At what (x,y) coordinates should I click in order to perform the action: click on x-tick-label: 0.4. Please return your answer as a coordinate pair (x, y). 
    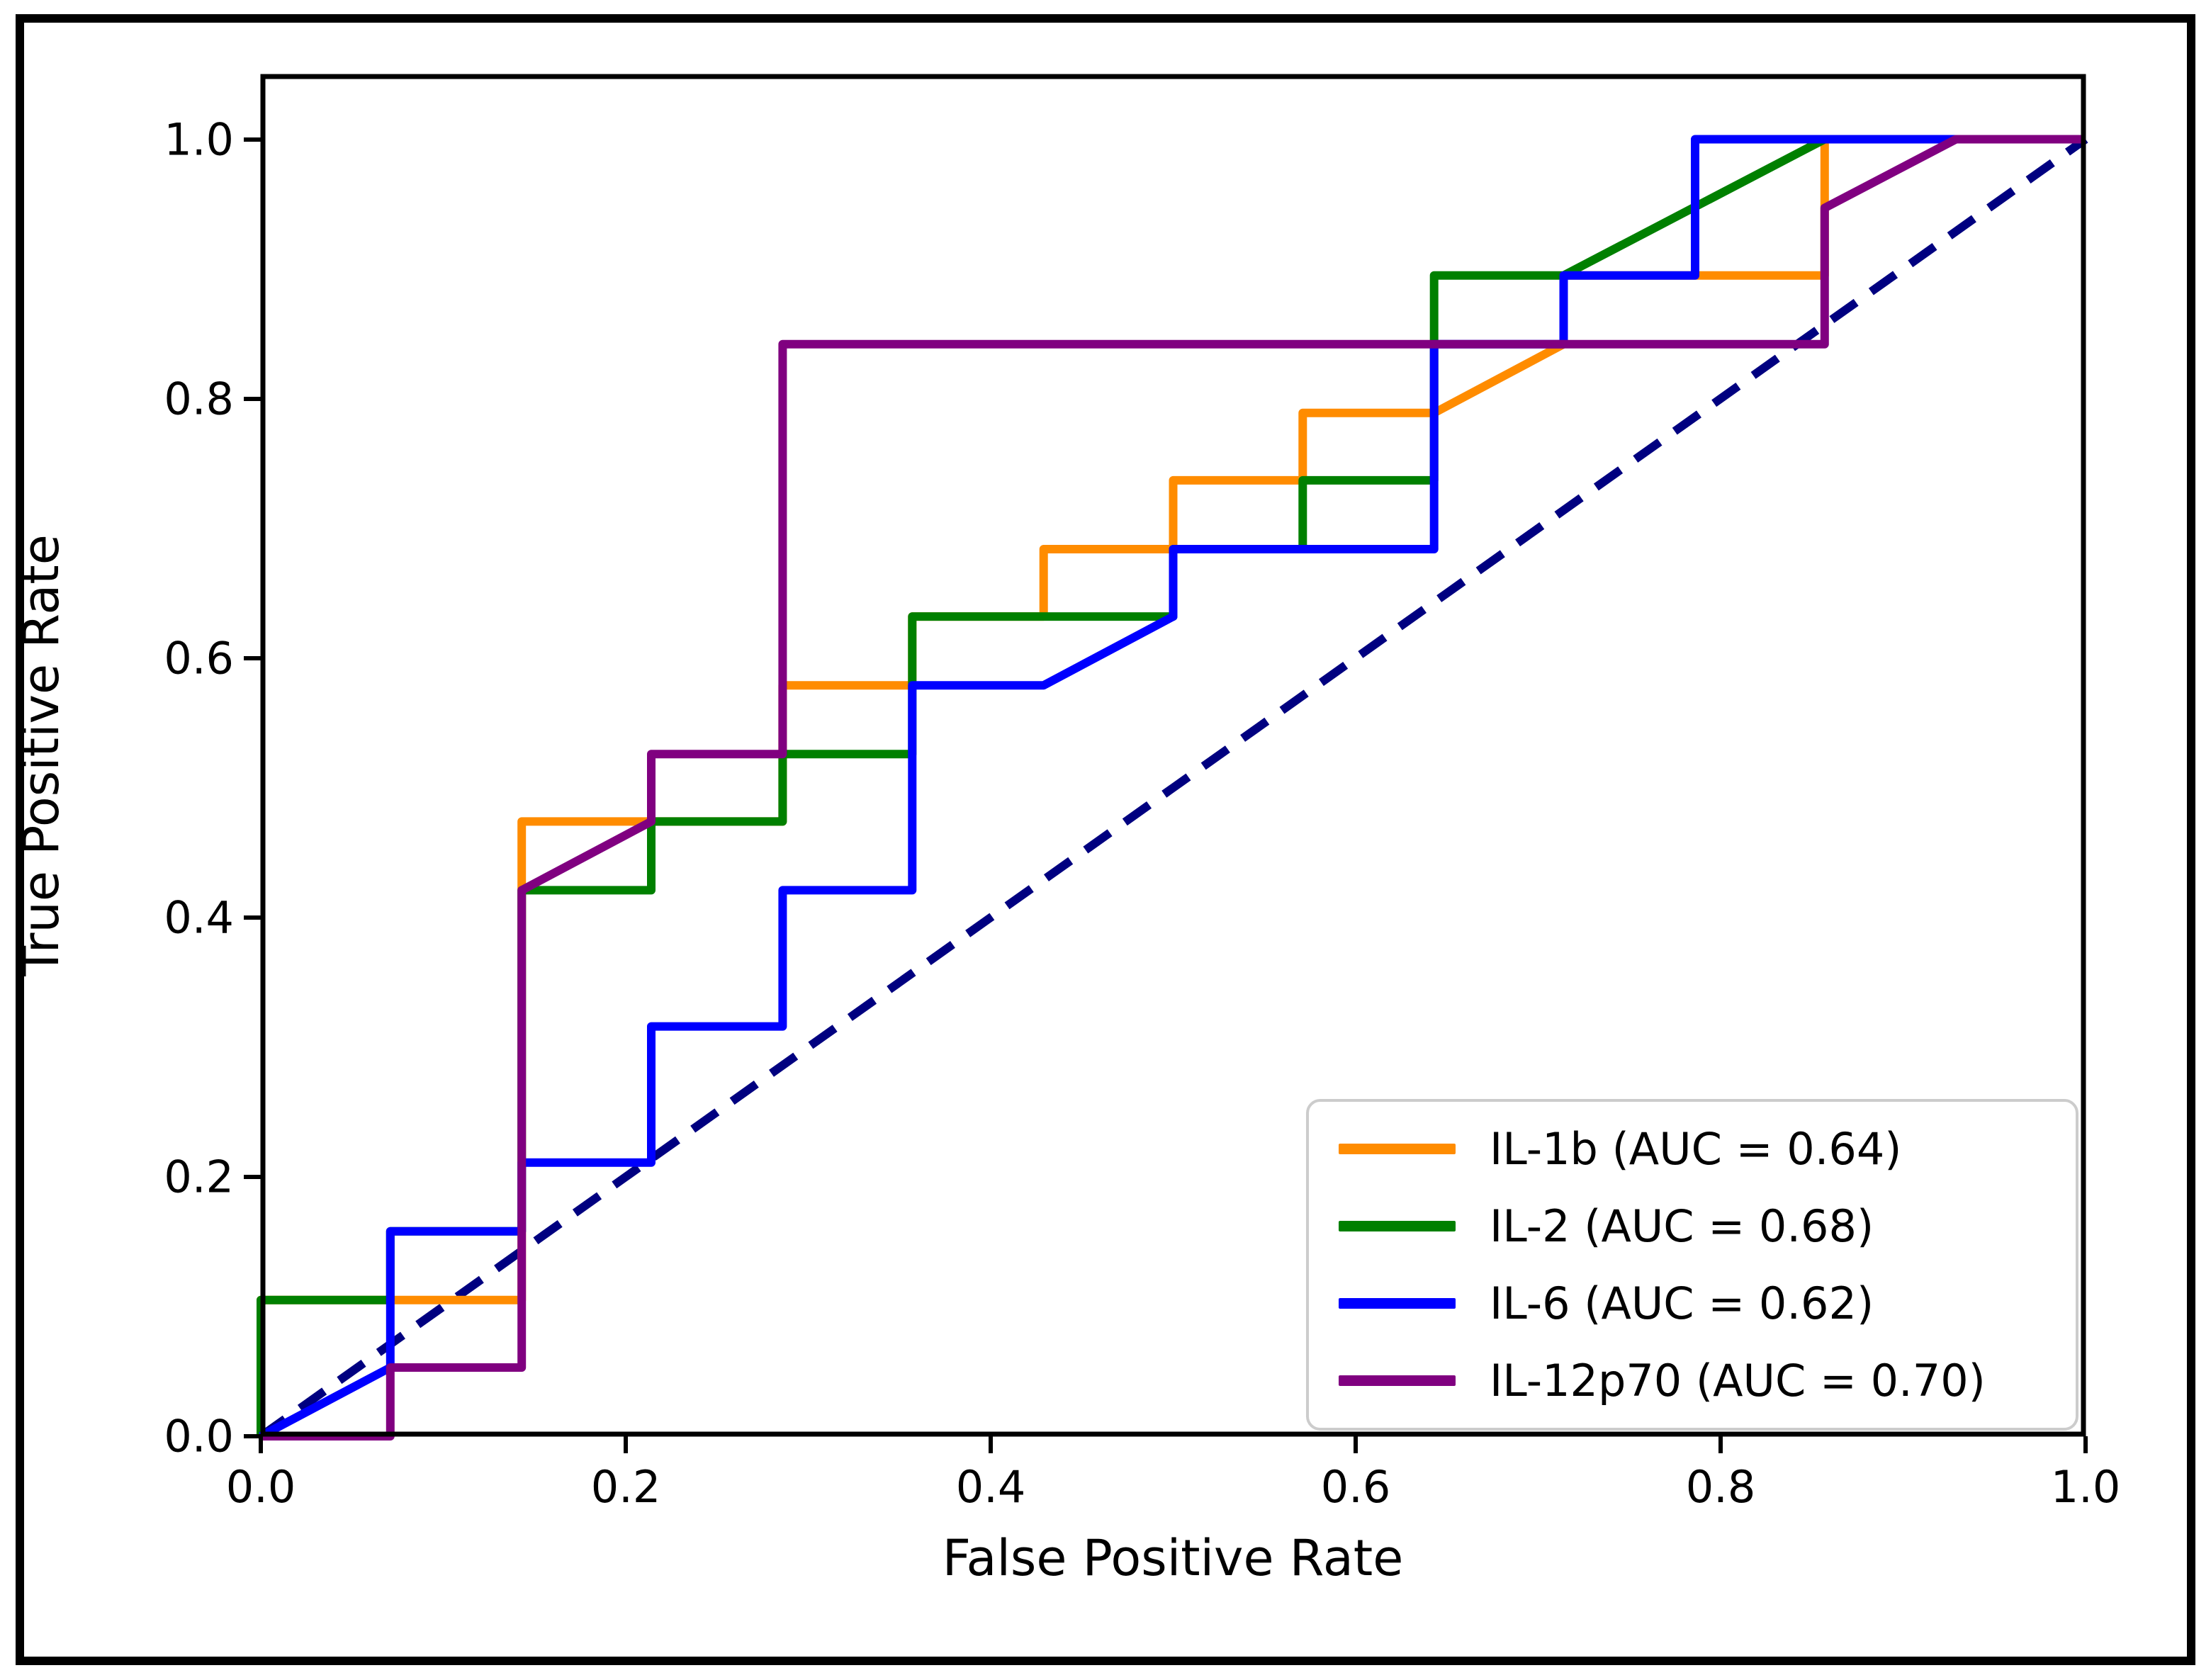
    Looking at the image, I should click on (991, 1487).